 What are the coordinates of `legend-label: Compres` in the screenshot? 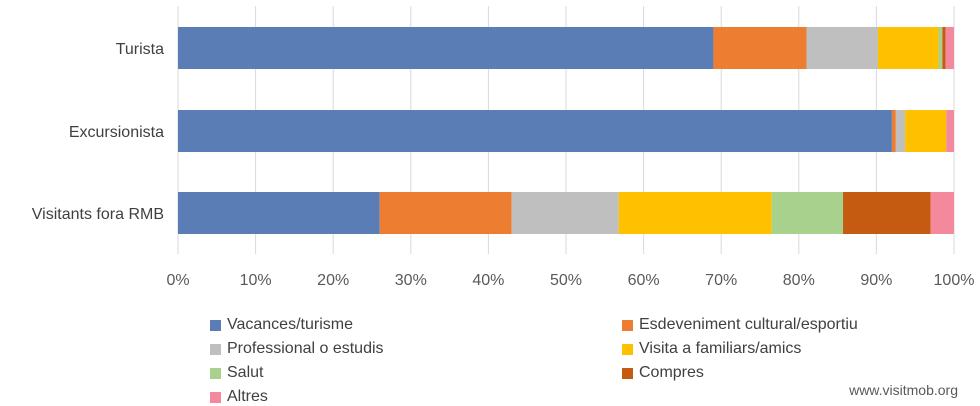 It's located at (671, 372).